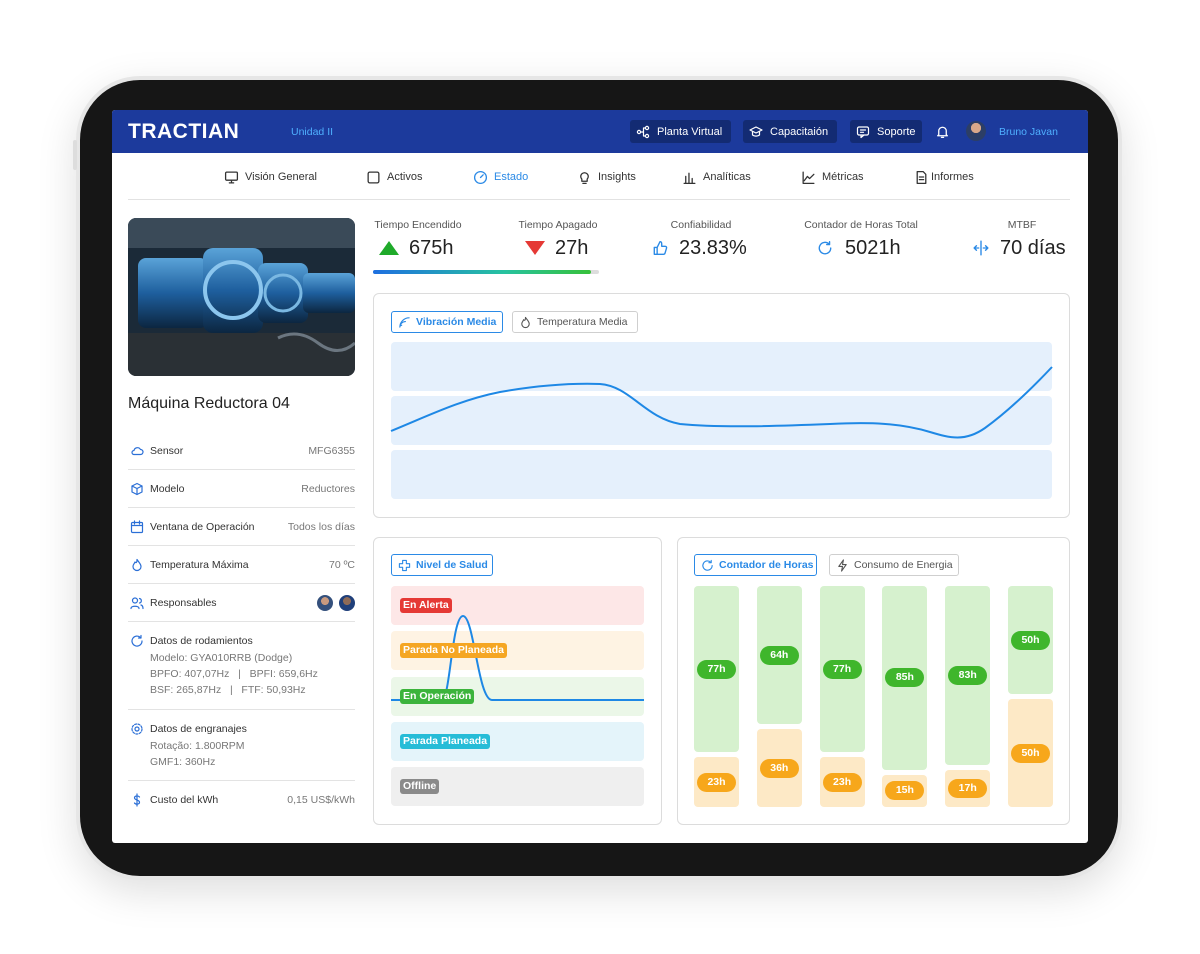 This screenshot has height=954, width=1200. Describe the element at coordinates (328, 489) in the screenshot. I see `detail-value: Reductores` at that location.